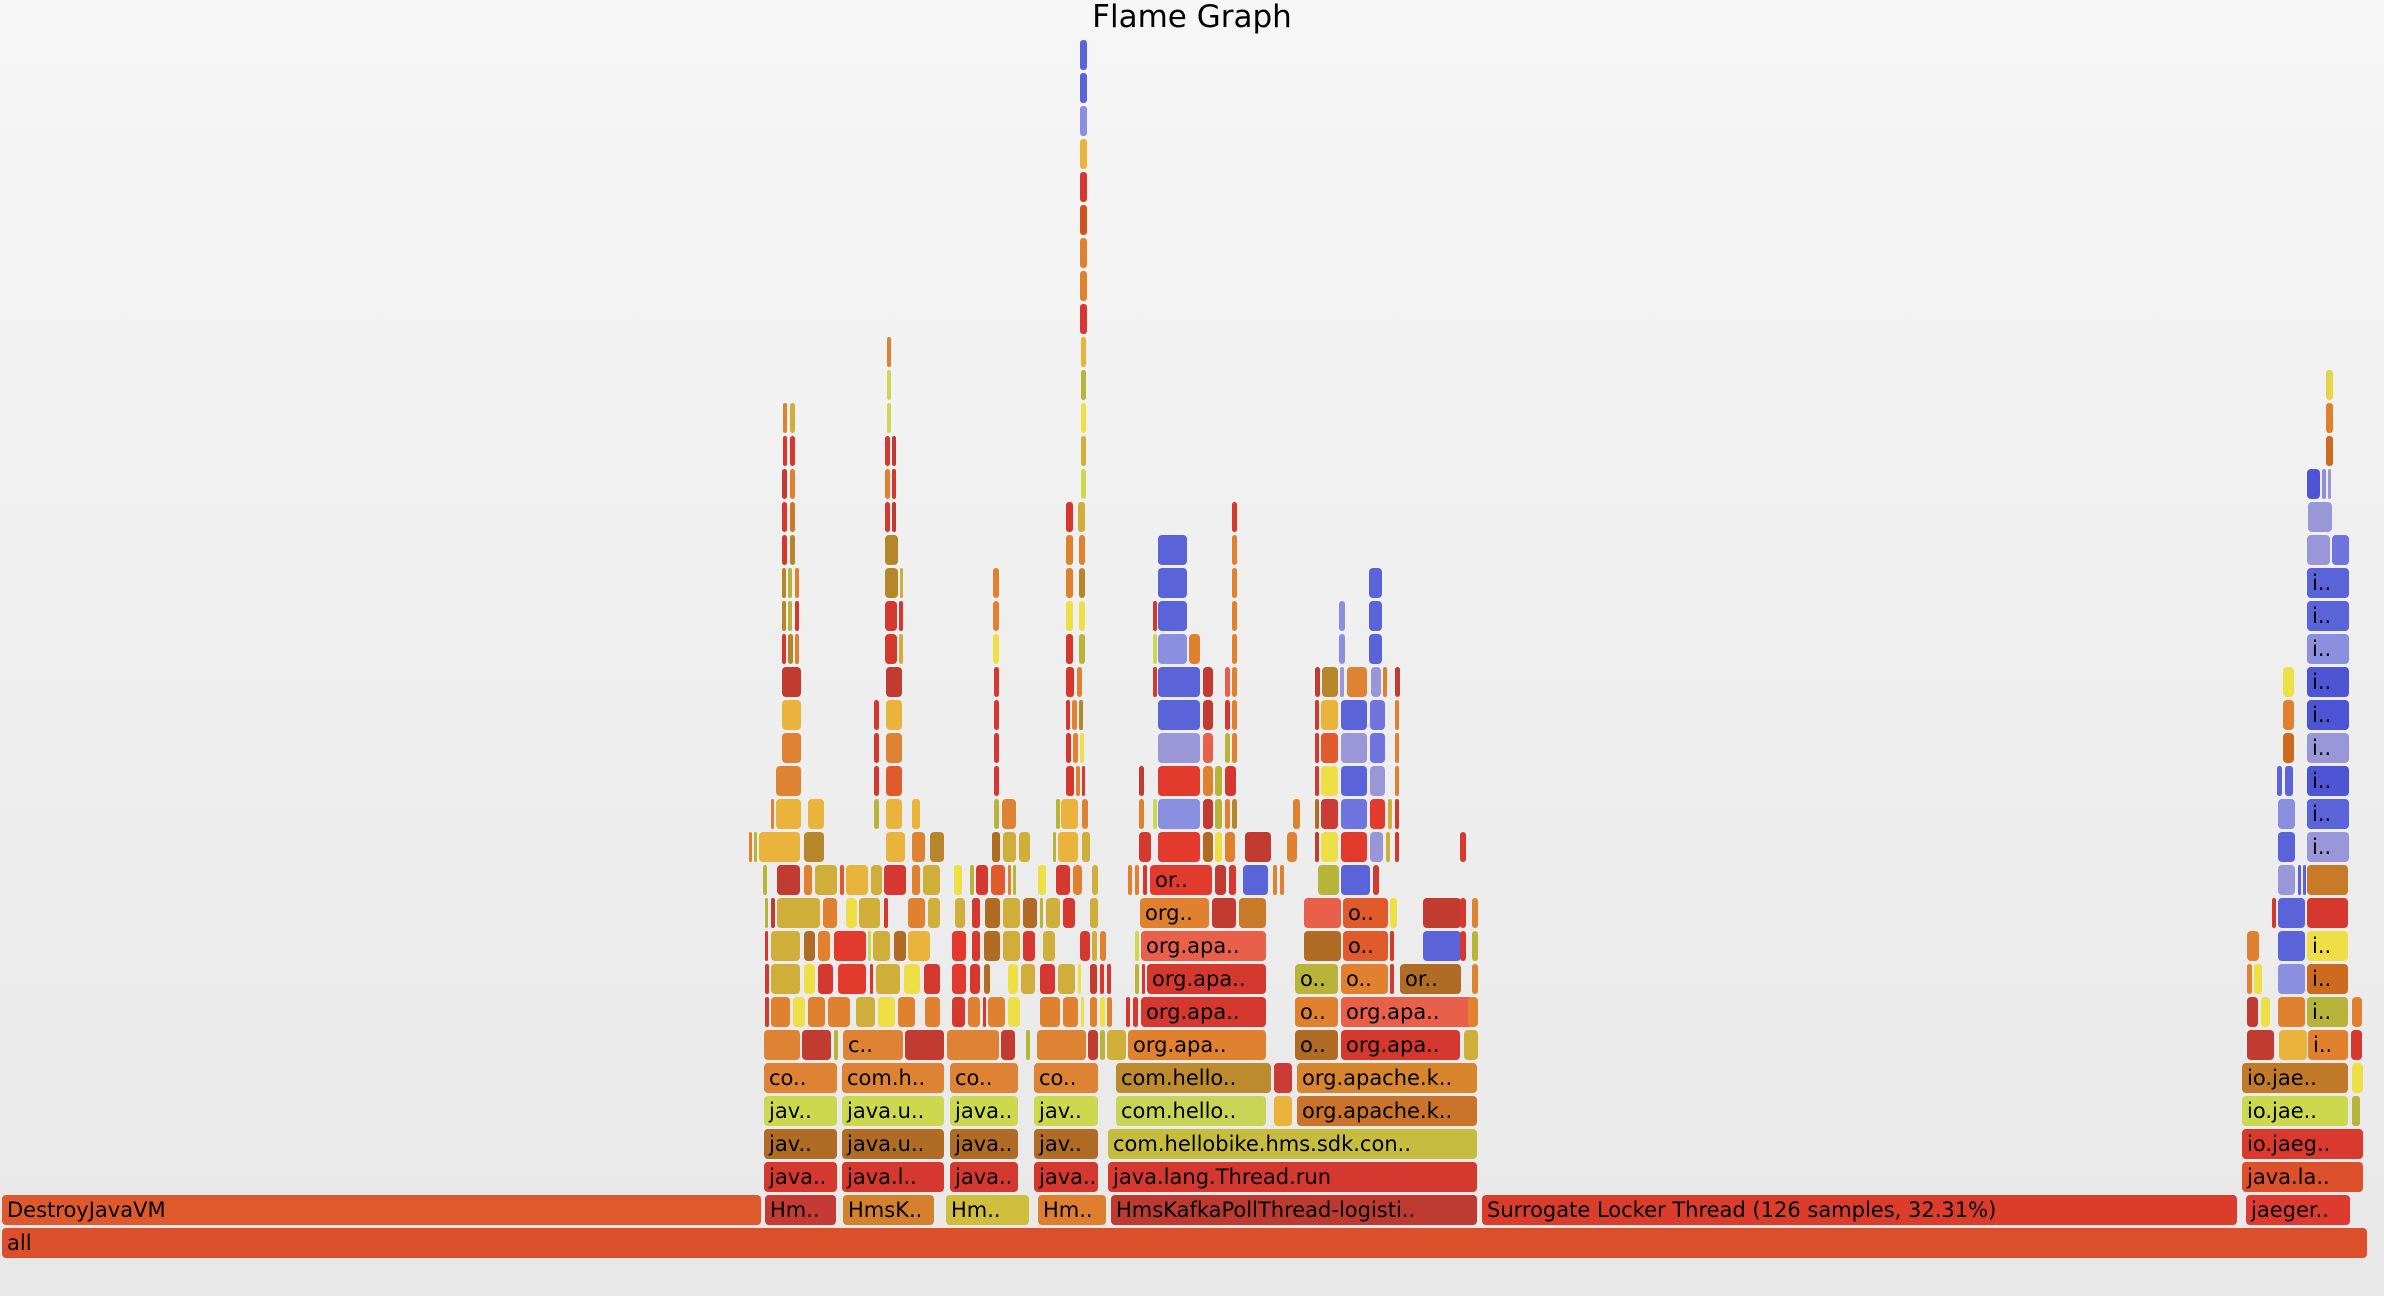  Describe the element at coordinates (2328, 616) in the screenshot. I see `frame: i..` at that location.